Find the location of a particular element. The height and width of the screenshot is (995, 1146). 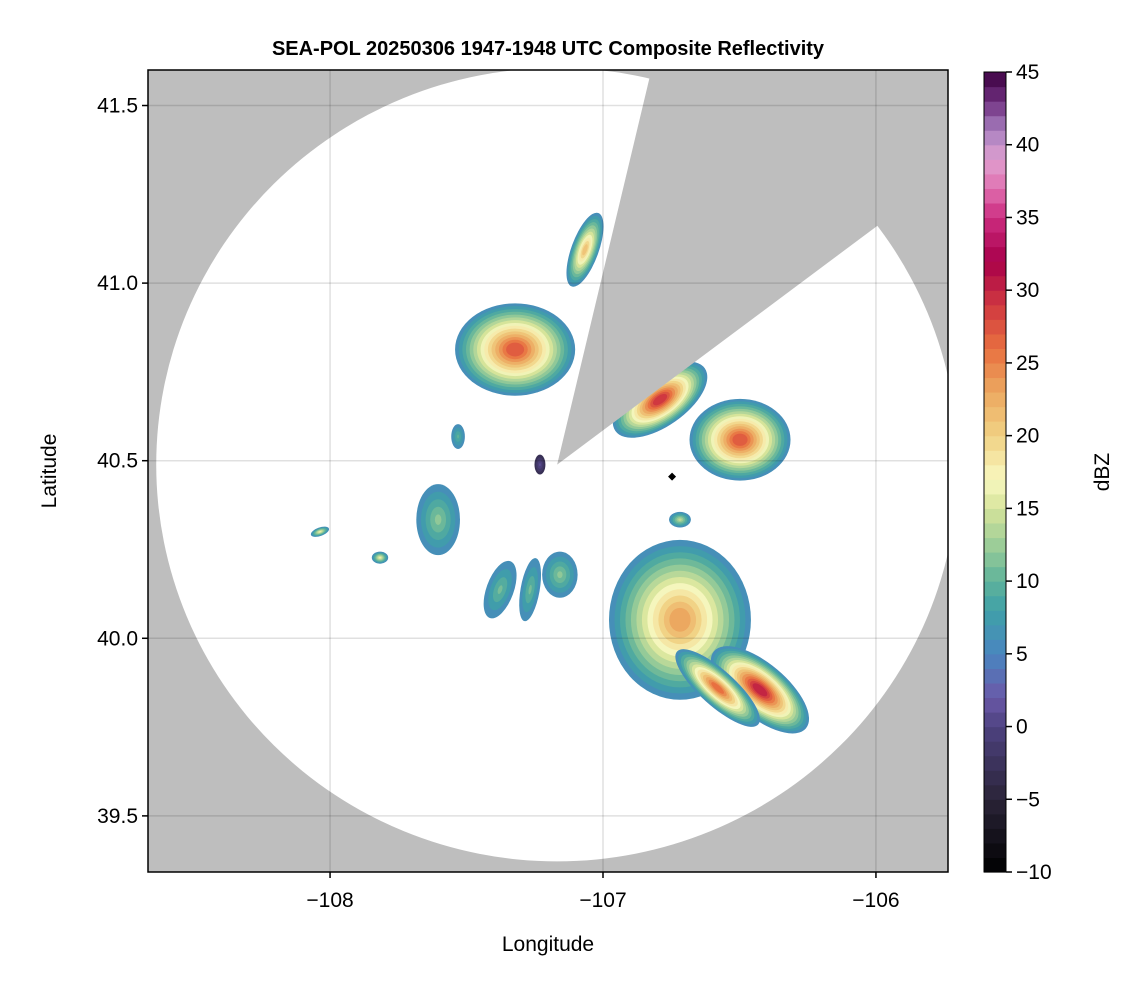

radar-site-marker is located at coordinates (672, 476).